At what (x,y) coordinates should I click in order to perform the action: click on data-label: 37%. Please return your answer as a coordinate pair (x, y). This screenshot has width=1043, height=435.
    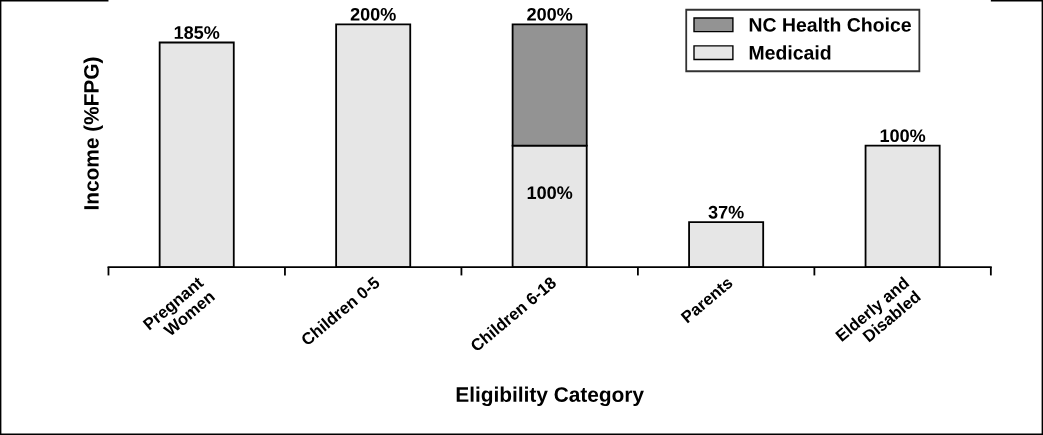
    Looking at the image, I should click on (726, 212).